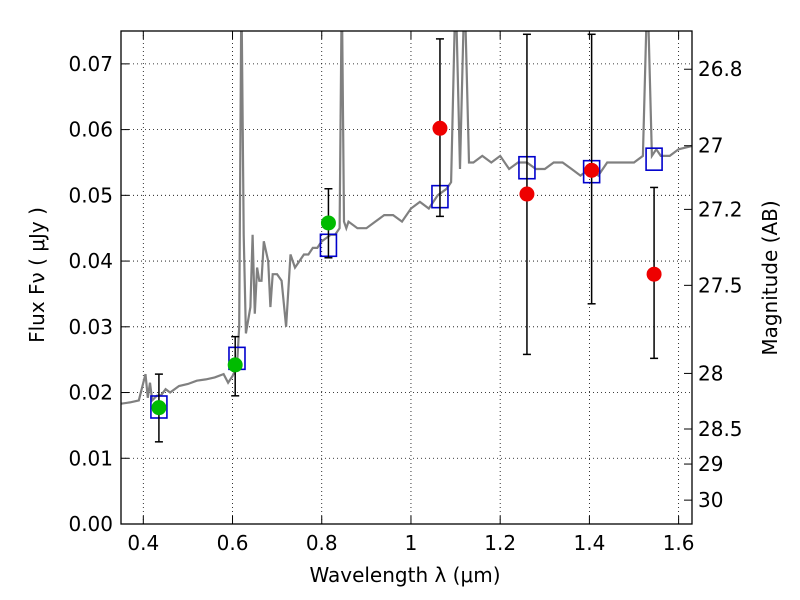 Image resolution: width=800 pixels, height=600 pixels. What do you see at coordinates (90, 524) in the screenshot?
I see `y-tick-label: 0.00` at bounding box center [90, 524].